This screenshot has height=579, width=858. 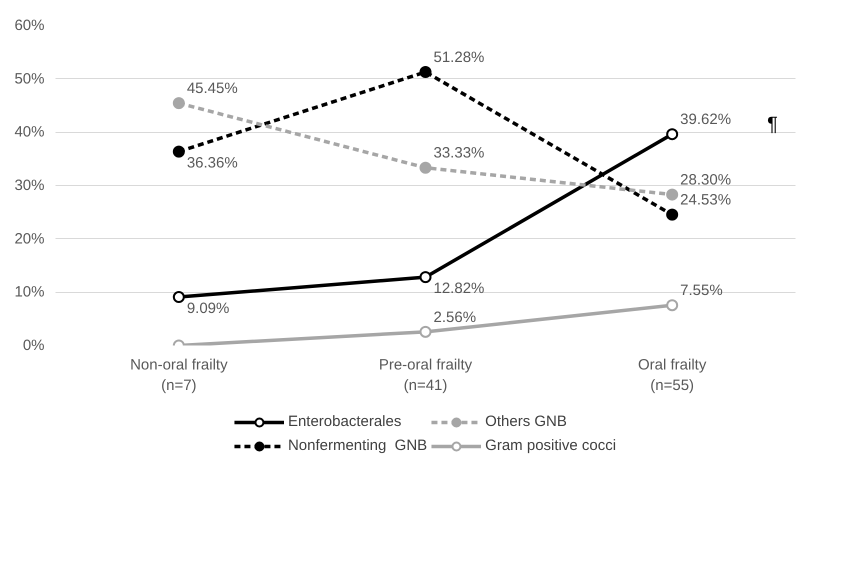 I want to click on x-tick-label: Oral frailty (n=55), so click(x=672, y=375).